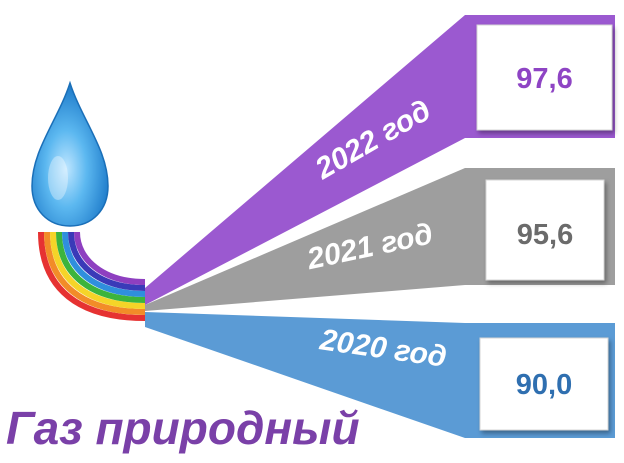  I want to click on rainbow-pipe-icon, so click(92, 276).